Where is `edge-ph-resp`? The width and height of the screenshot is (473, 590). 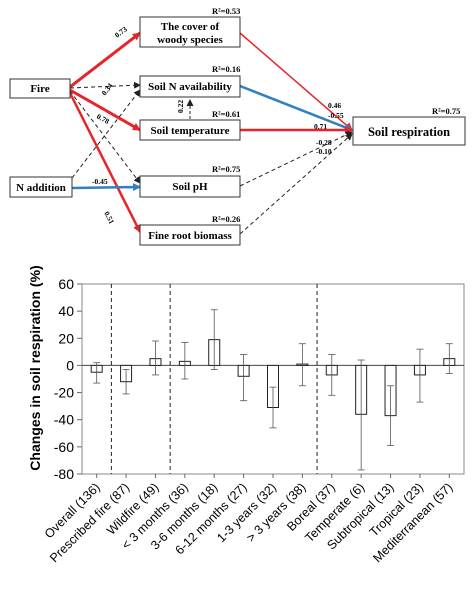
edge-ph-resp is located at coordinates (296, 159).